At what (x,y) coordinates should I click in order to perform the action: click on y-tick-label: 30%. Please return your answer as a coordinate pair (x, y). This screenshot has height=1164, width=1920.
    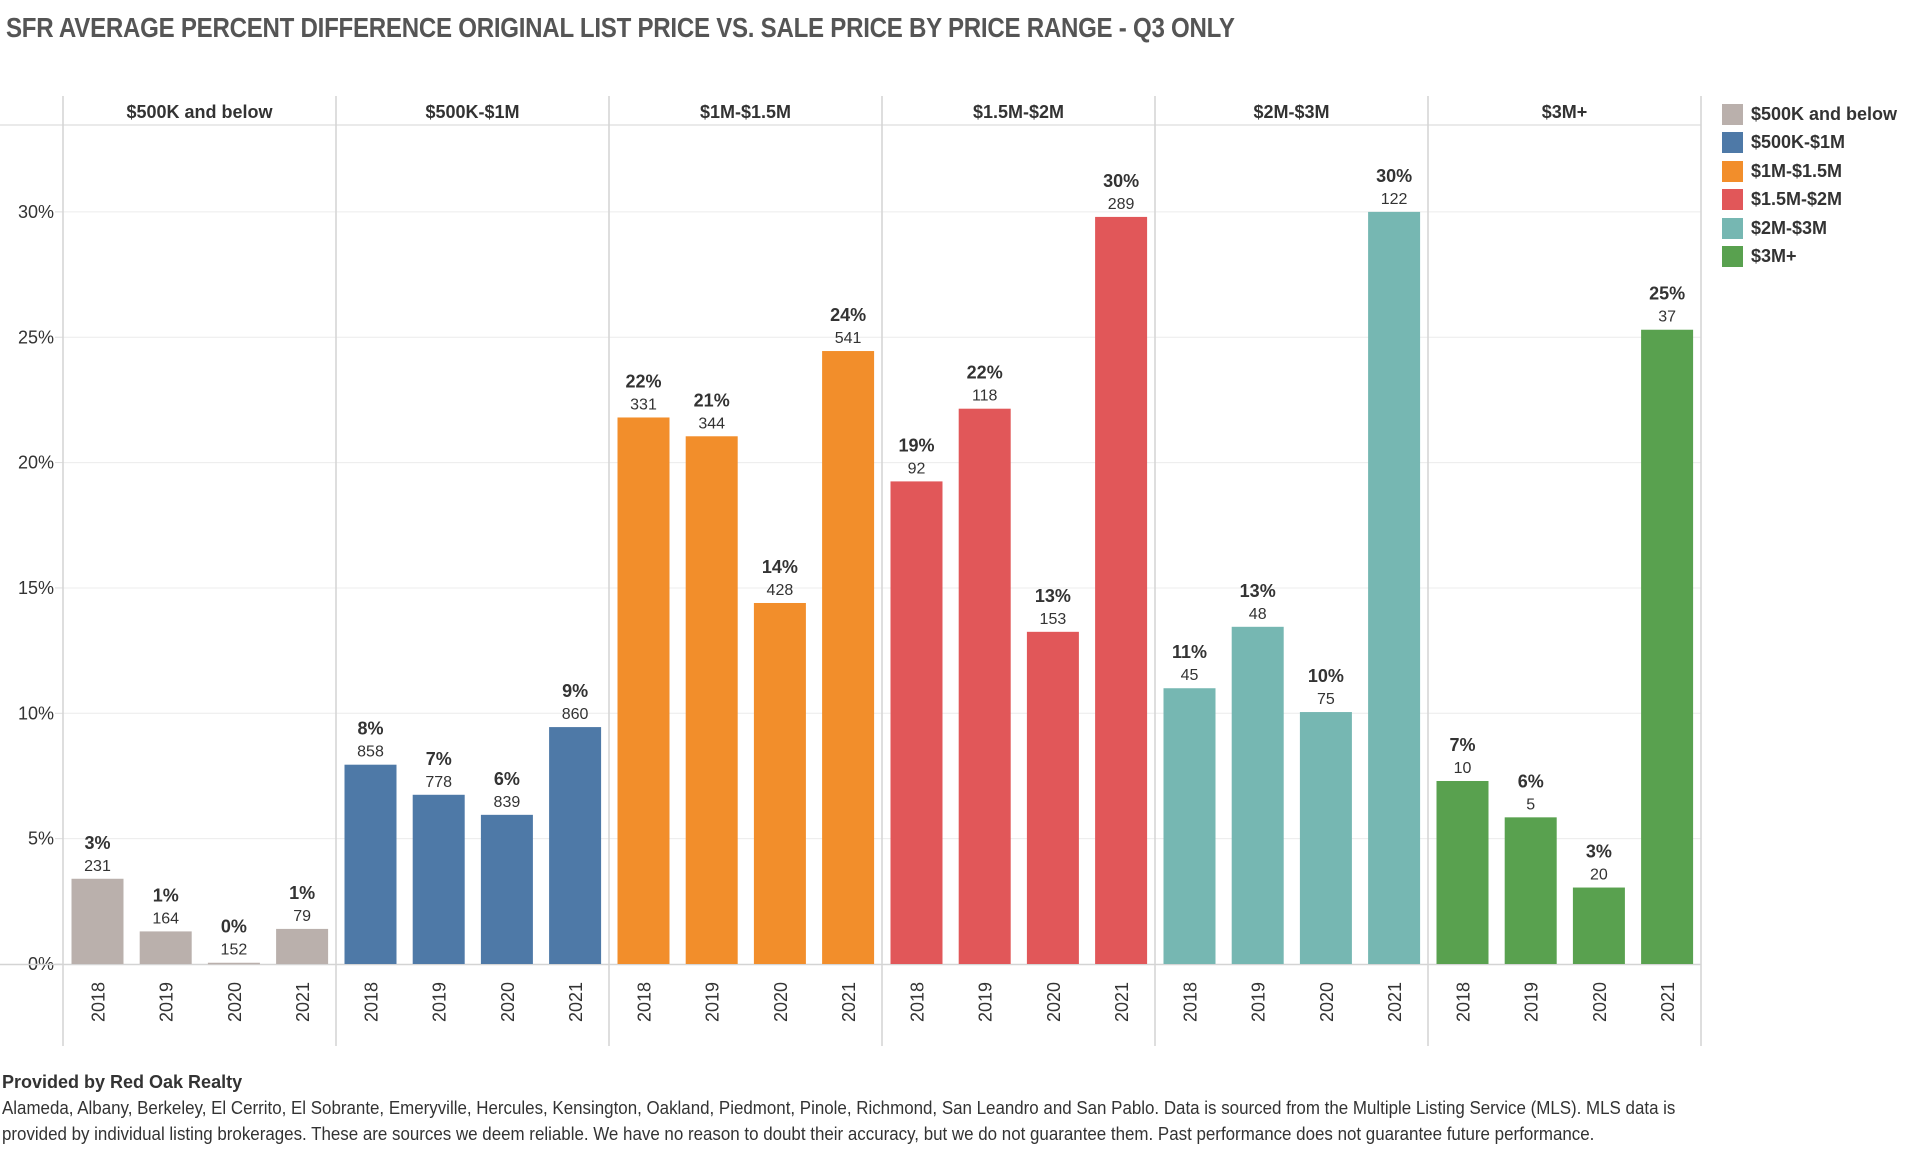
    Looking at the image, I should click on (36, 212).